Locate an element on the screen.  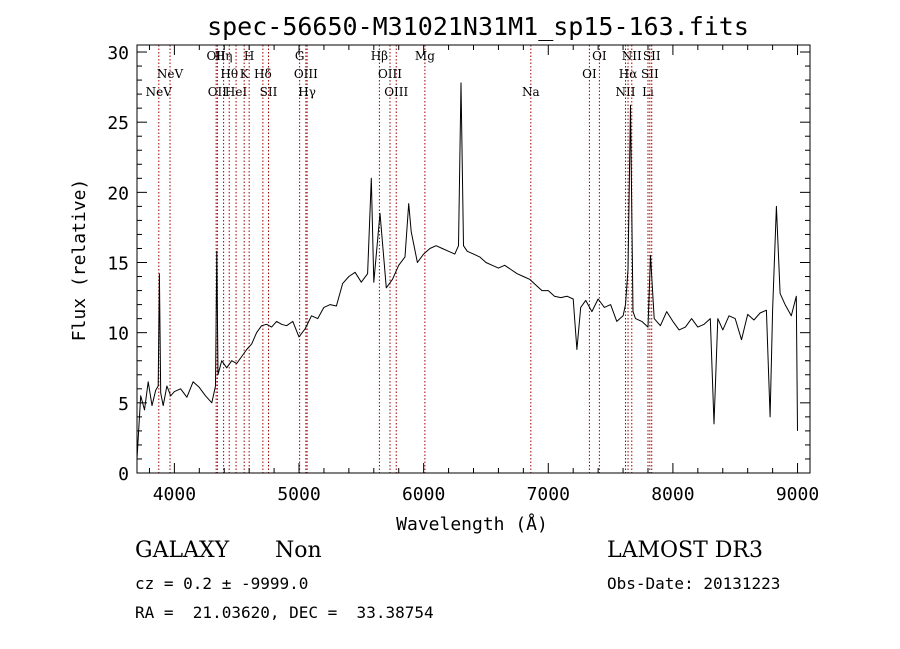
survey-name: LAMOST DR3 is located at coordinates (685, 550).